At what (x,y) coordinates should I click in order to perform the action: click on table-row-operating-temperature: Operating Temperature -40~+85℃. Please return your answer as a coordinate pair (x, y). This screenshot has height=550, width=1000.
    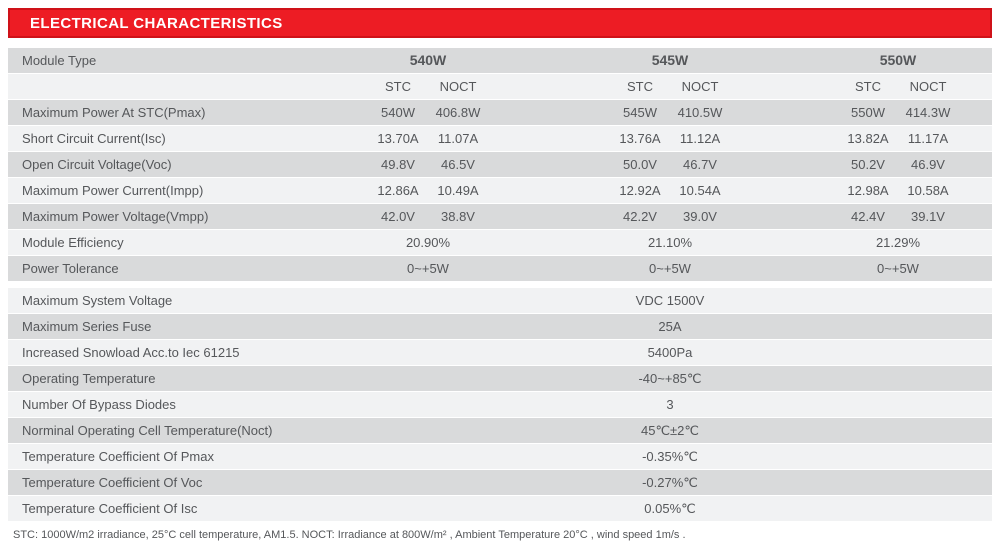
    Looking at the image, I should click on (500, 379).